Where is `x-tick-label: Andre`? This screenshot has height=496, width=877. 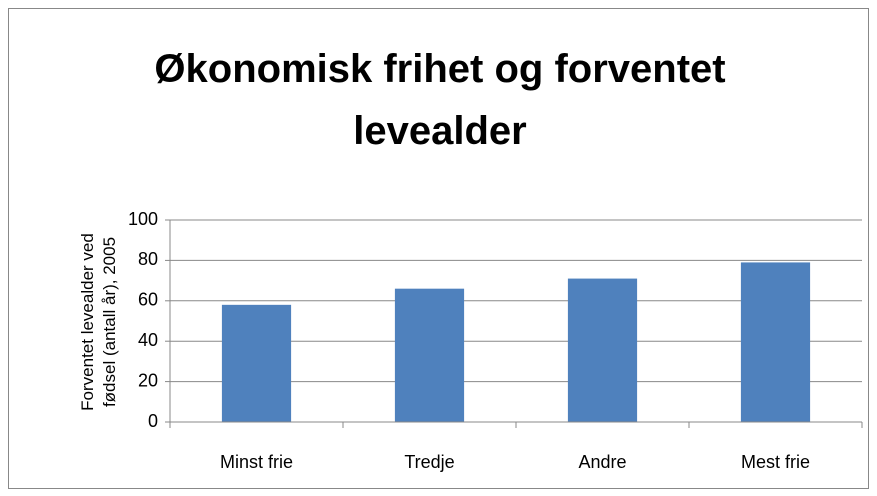 x-tick-label: Andre is located at coordinates (602, 462).